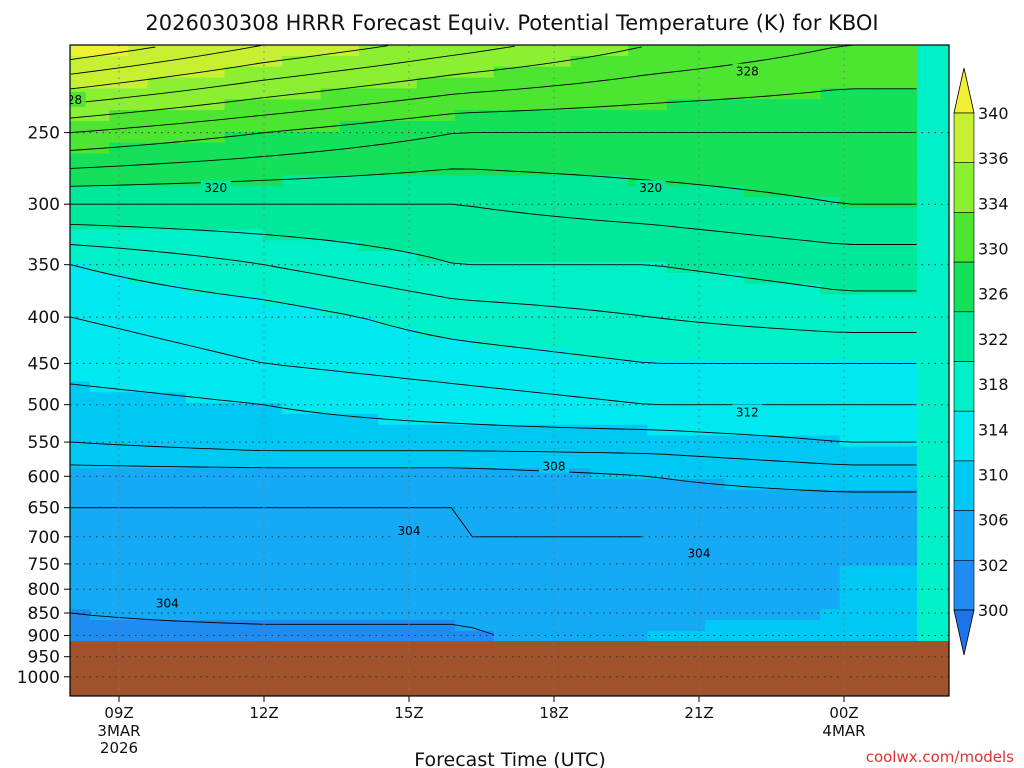 This screenshot has height=768, width=1024. I want to click on y-tick-label: 850, so click(44, 614).